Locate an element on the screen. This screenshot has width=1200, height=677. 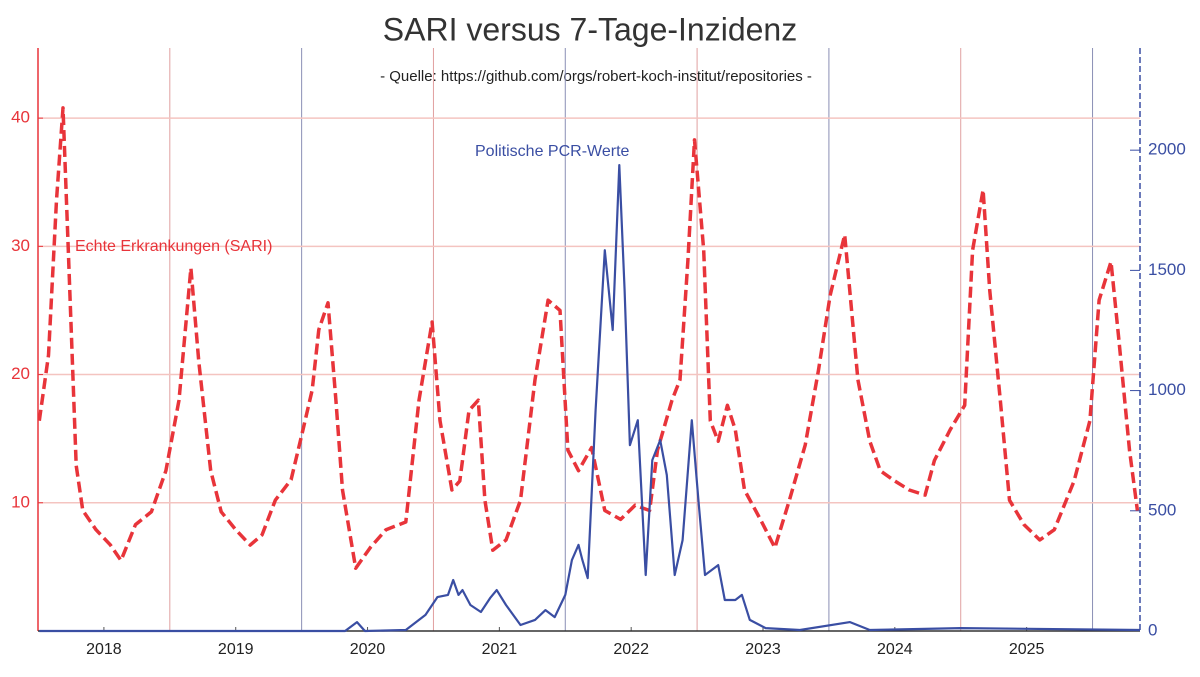
y2-tick-label: 0 is located at coordinates (1152, 629).